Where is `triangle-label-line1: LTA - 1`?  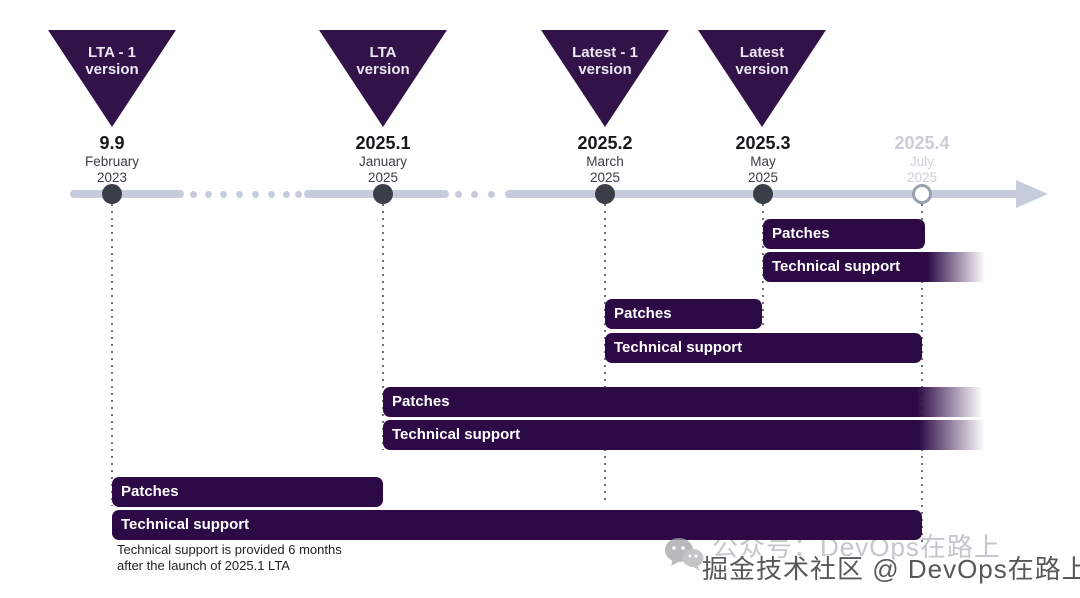
triangle-label-line1: LTA - 1 is located at coordinates (112, 52).